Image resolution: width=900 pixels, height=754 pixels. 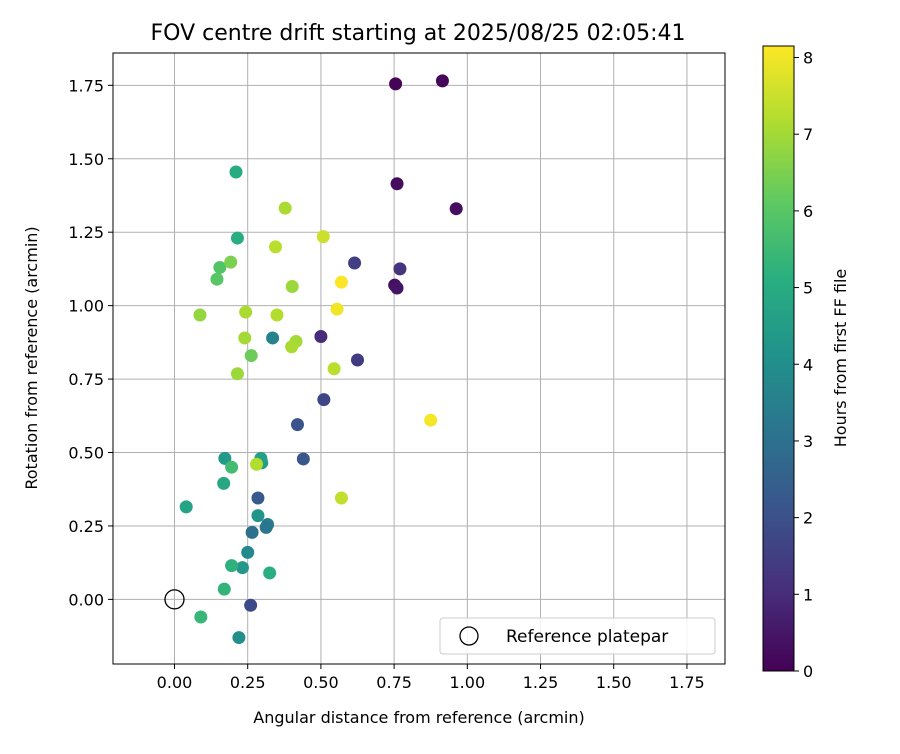 I want to click on colorbar-ticks: 0 1 2 3 4 5 6 7 8, so click(x=803, y=365).